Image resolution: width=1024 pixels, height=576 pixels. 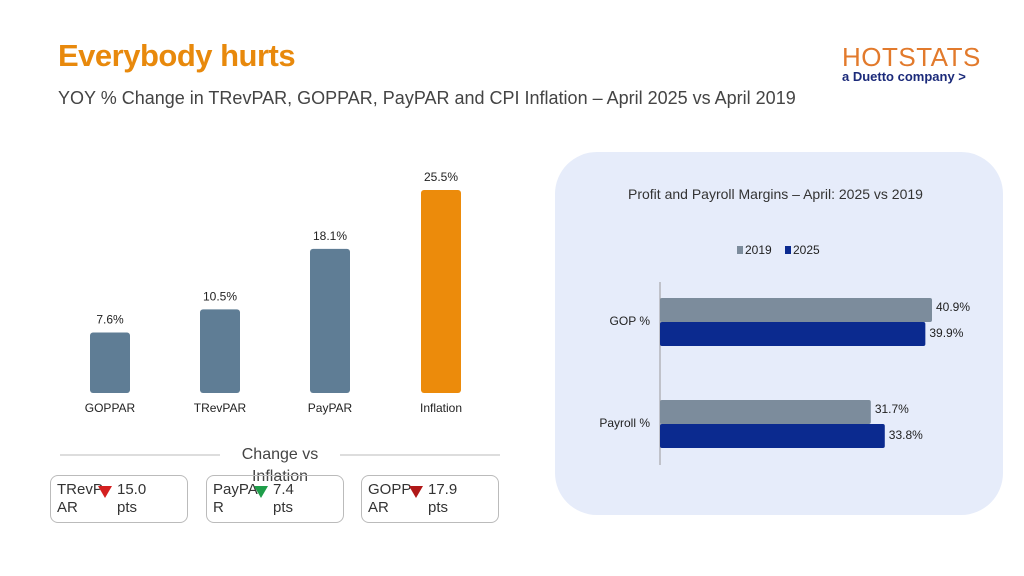 I want to click on value-label: 39.9%, so click(x=946, y=333).